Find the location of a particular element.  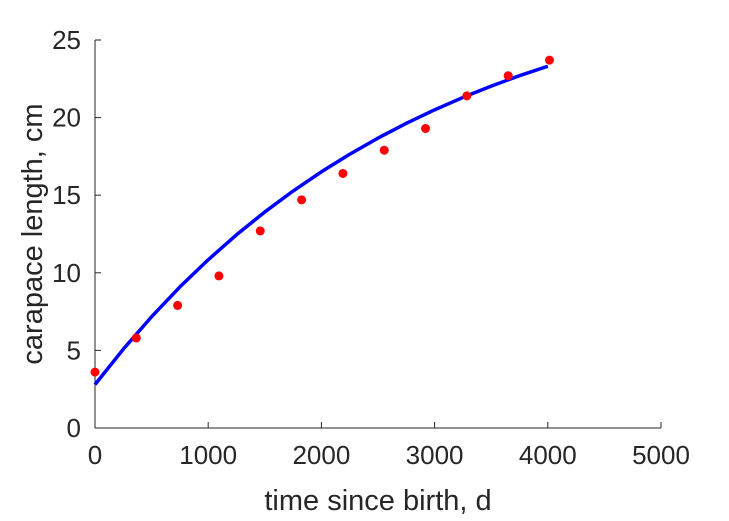

x-tick-label: 2000 is located at coordinates (321, 455).